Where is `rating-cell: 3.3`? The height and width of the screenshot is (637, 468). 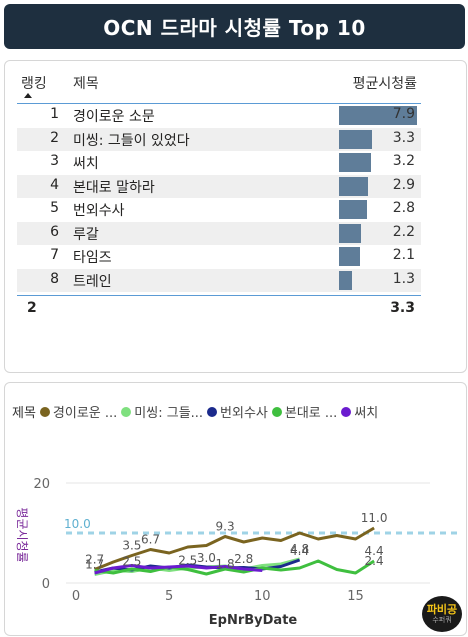
rating-cell: 3.3 is located at coordinates (403, 137).